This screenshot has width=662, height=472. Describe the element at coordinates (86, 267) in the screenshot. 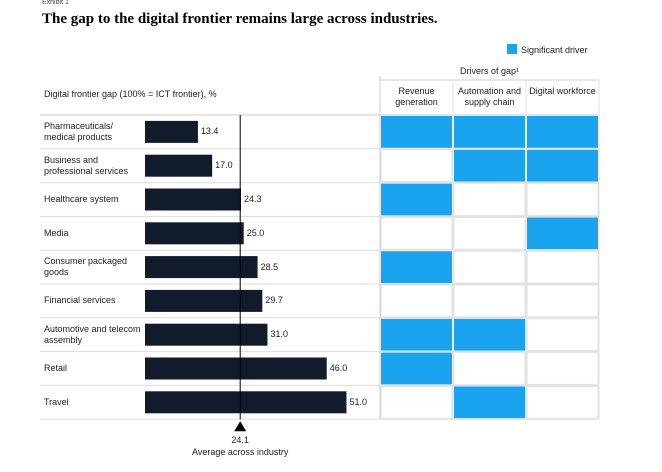

I see `category-label: Consumer packaged goods` at that location.